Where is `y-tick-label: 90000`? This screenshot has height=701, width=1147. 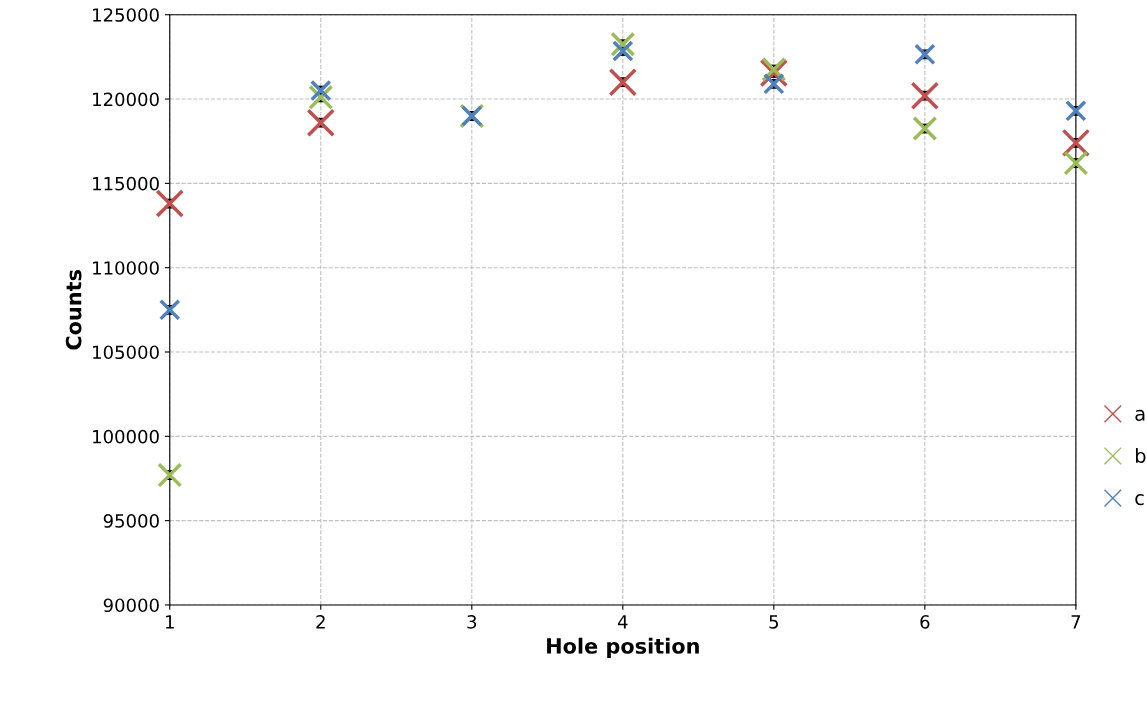 y-tick-label: 90000 is located at coordinates (131, 605).